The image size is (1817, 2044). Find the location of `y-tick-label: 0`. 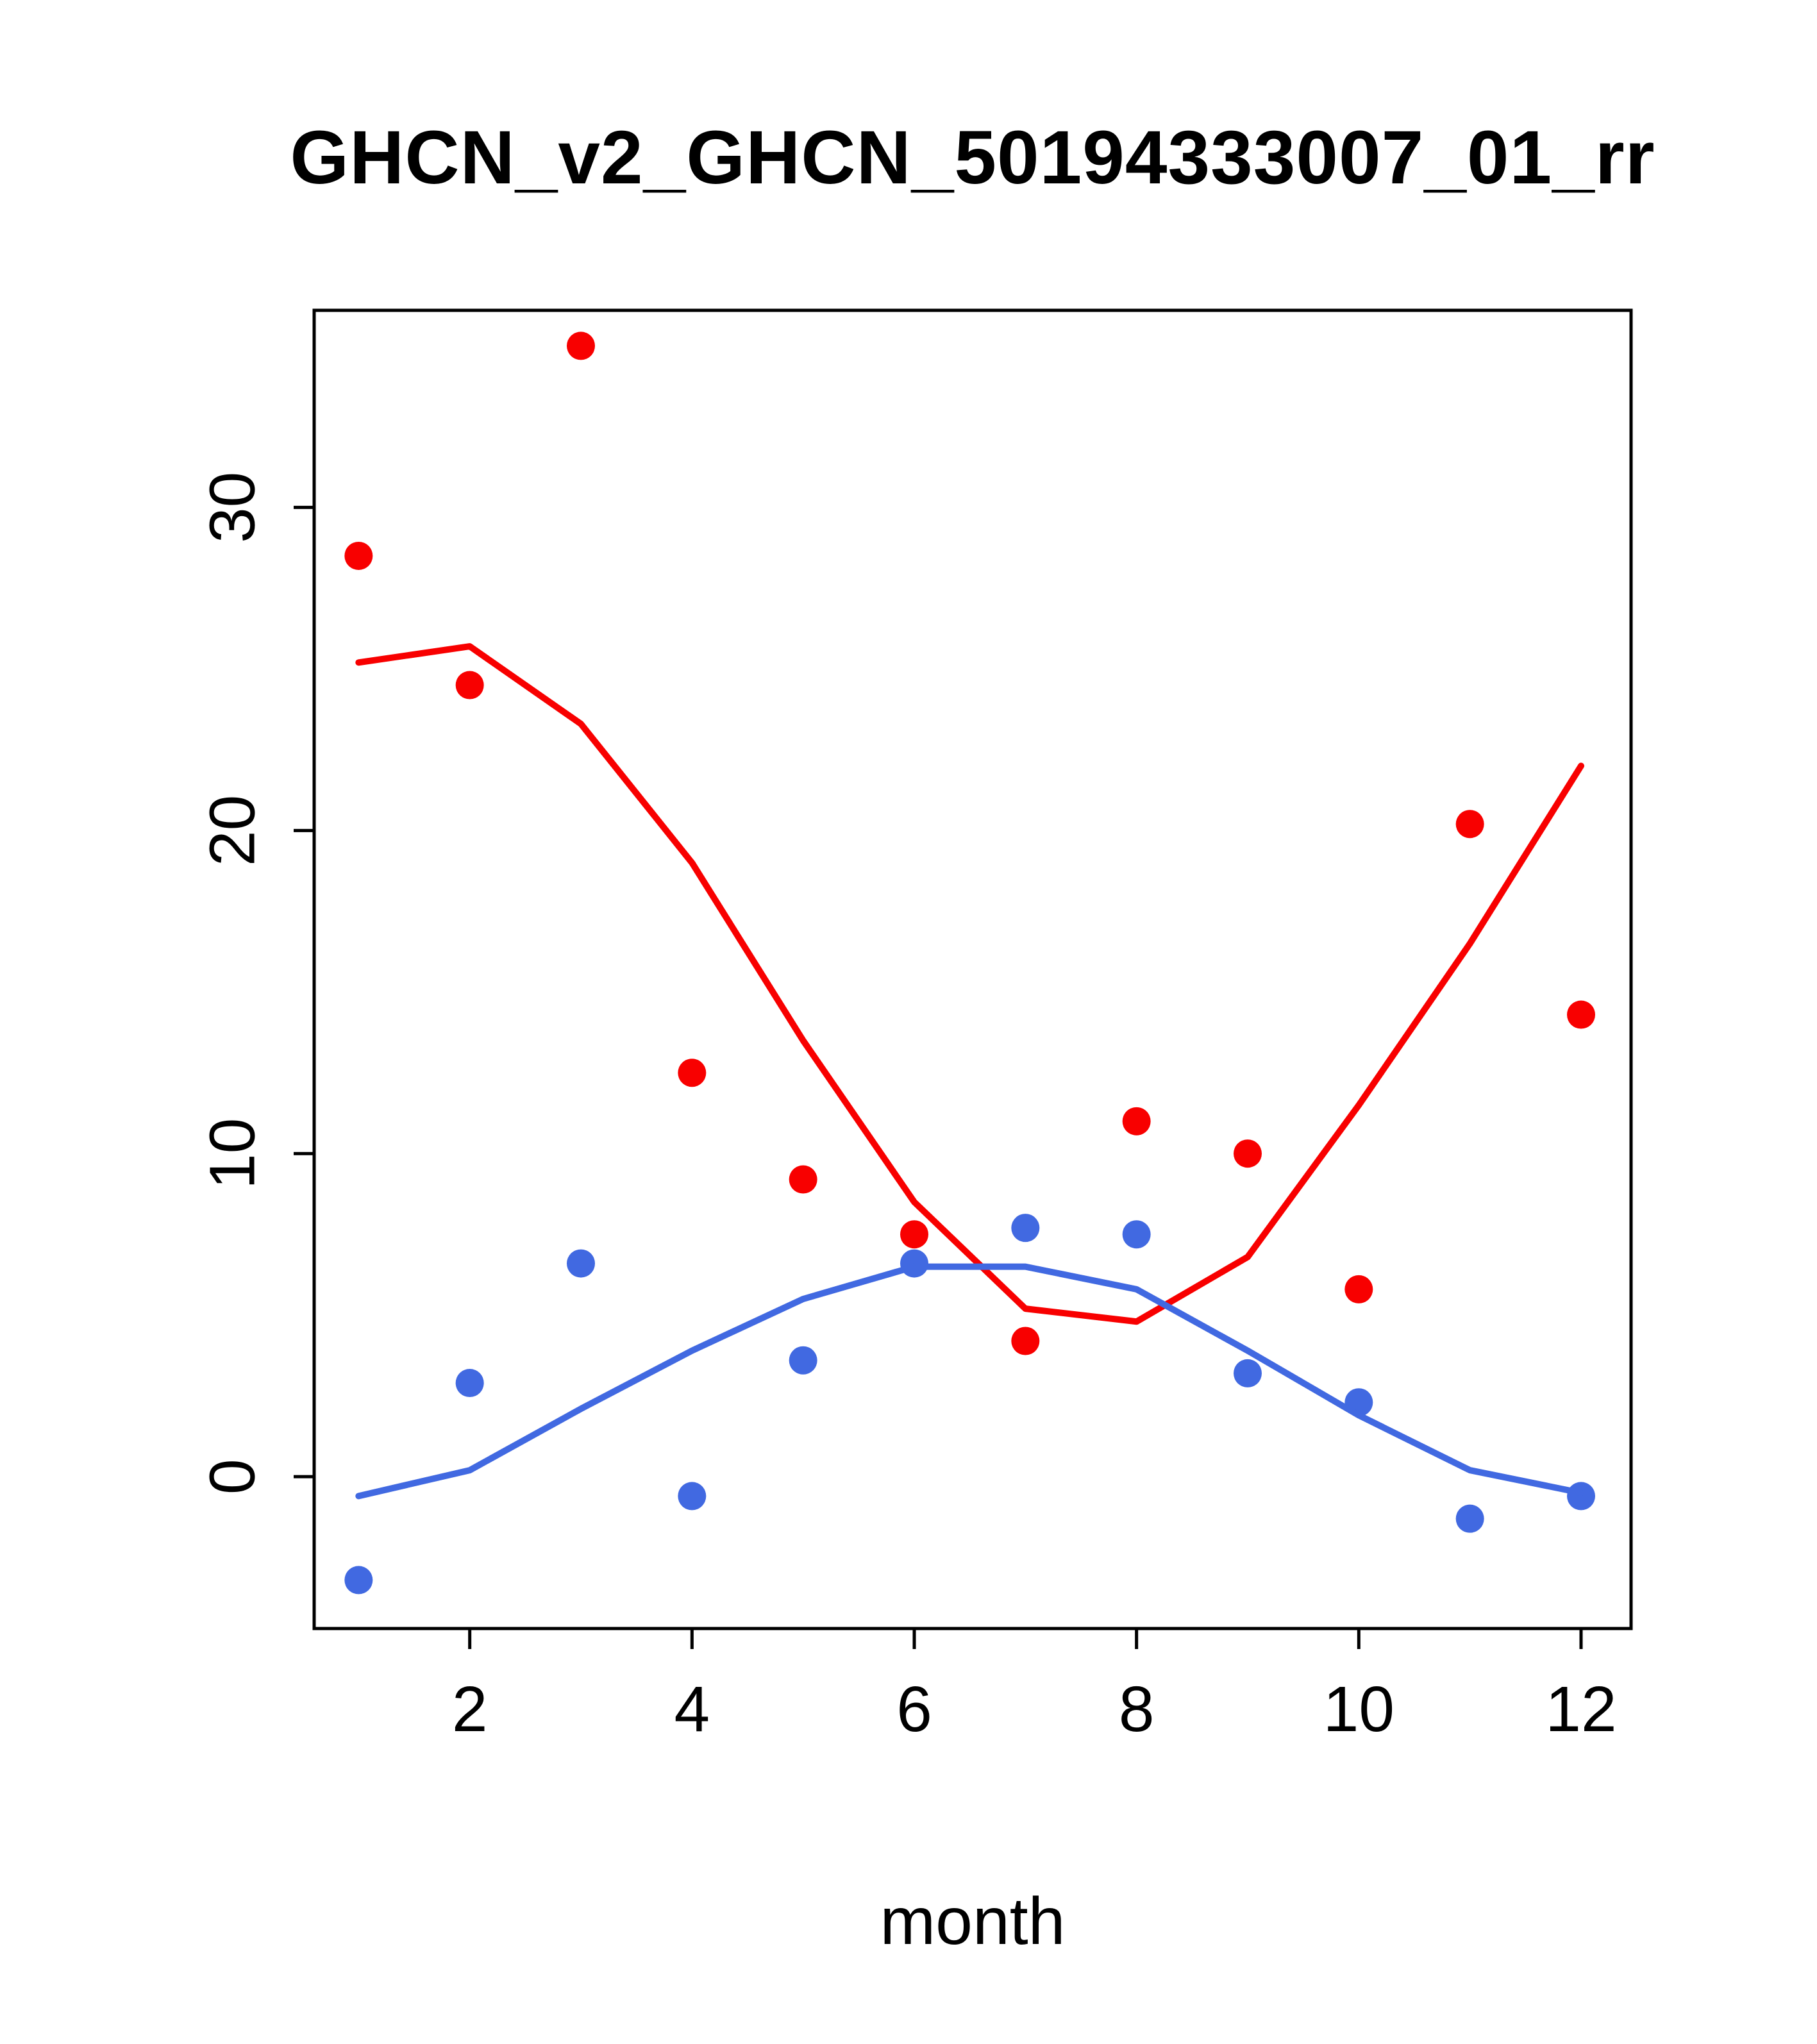

y-tick-label: 0 is located at coordinates (232, 1477).